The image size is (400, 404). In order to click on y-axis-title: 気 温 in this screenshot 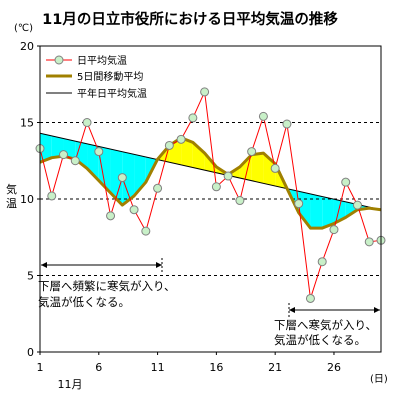, I will do `click(13, 196)`.